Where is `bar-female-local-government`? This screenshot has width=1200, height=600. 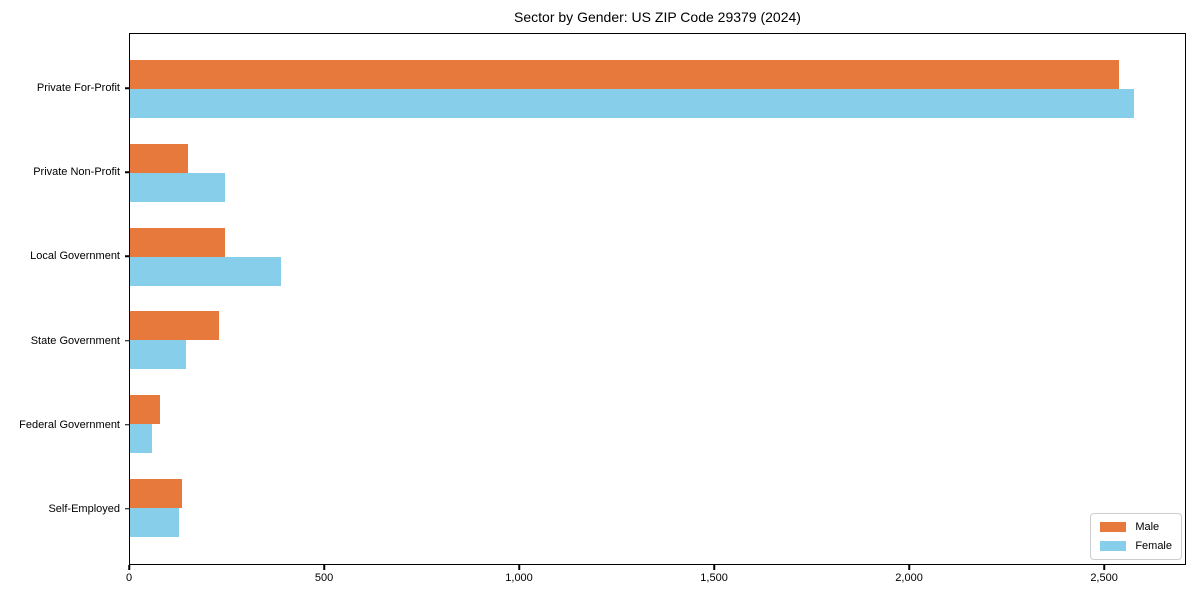
bar-female-local-government is located at coordinates (206, 271).